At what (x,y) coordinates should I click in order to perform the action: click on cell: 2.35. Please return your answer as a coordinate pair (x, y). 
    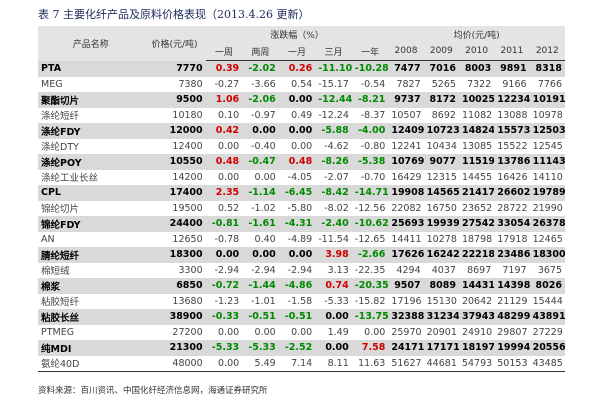
    Looking at the image, I should click on (227, 193).